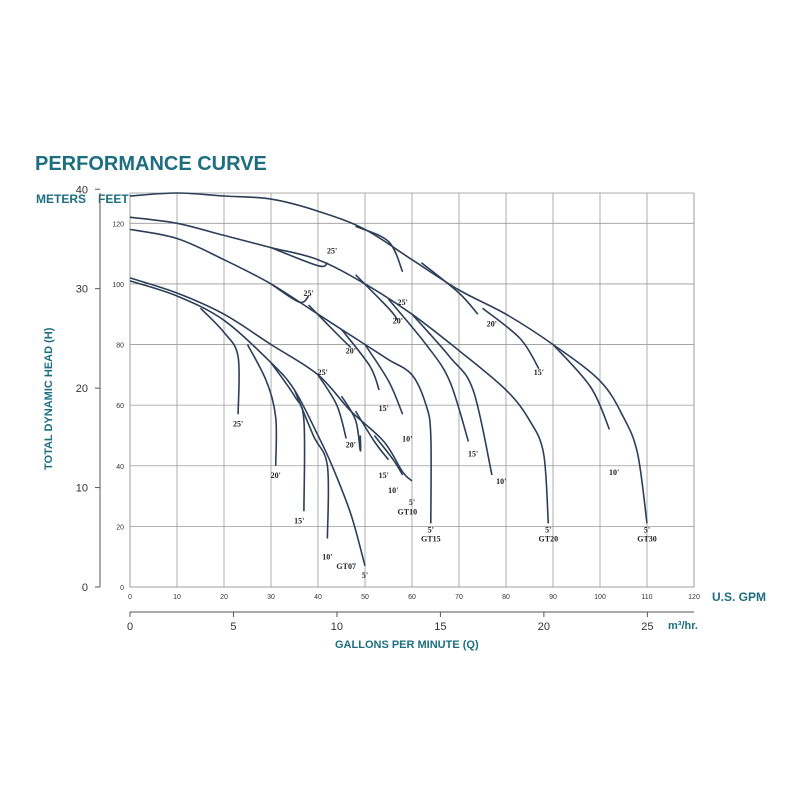 This screenshot has height=800, width=800. Describe the element at coordinates (120, 527) in the screenshot. I see `y-feet-tick-label: 20` at that location.